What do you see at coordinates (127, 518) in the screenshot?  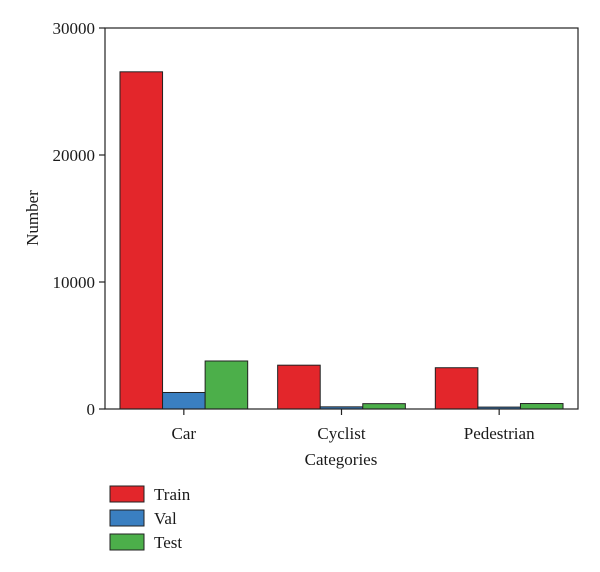 I see `legend-swatch-val` at bounding box center [127, 518].